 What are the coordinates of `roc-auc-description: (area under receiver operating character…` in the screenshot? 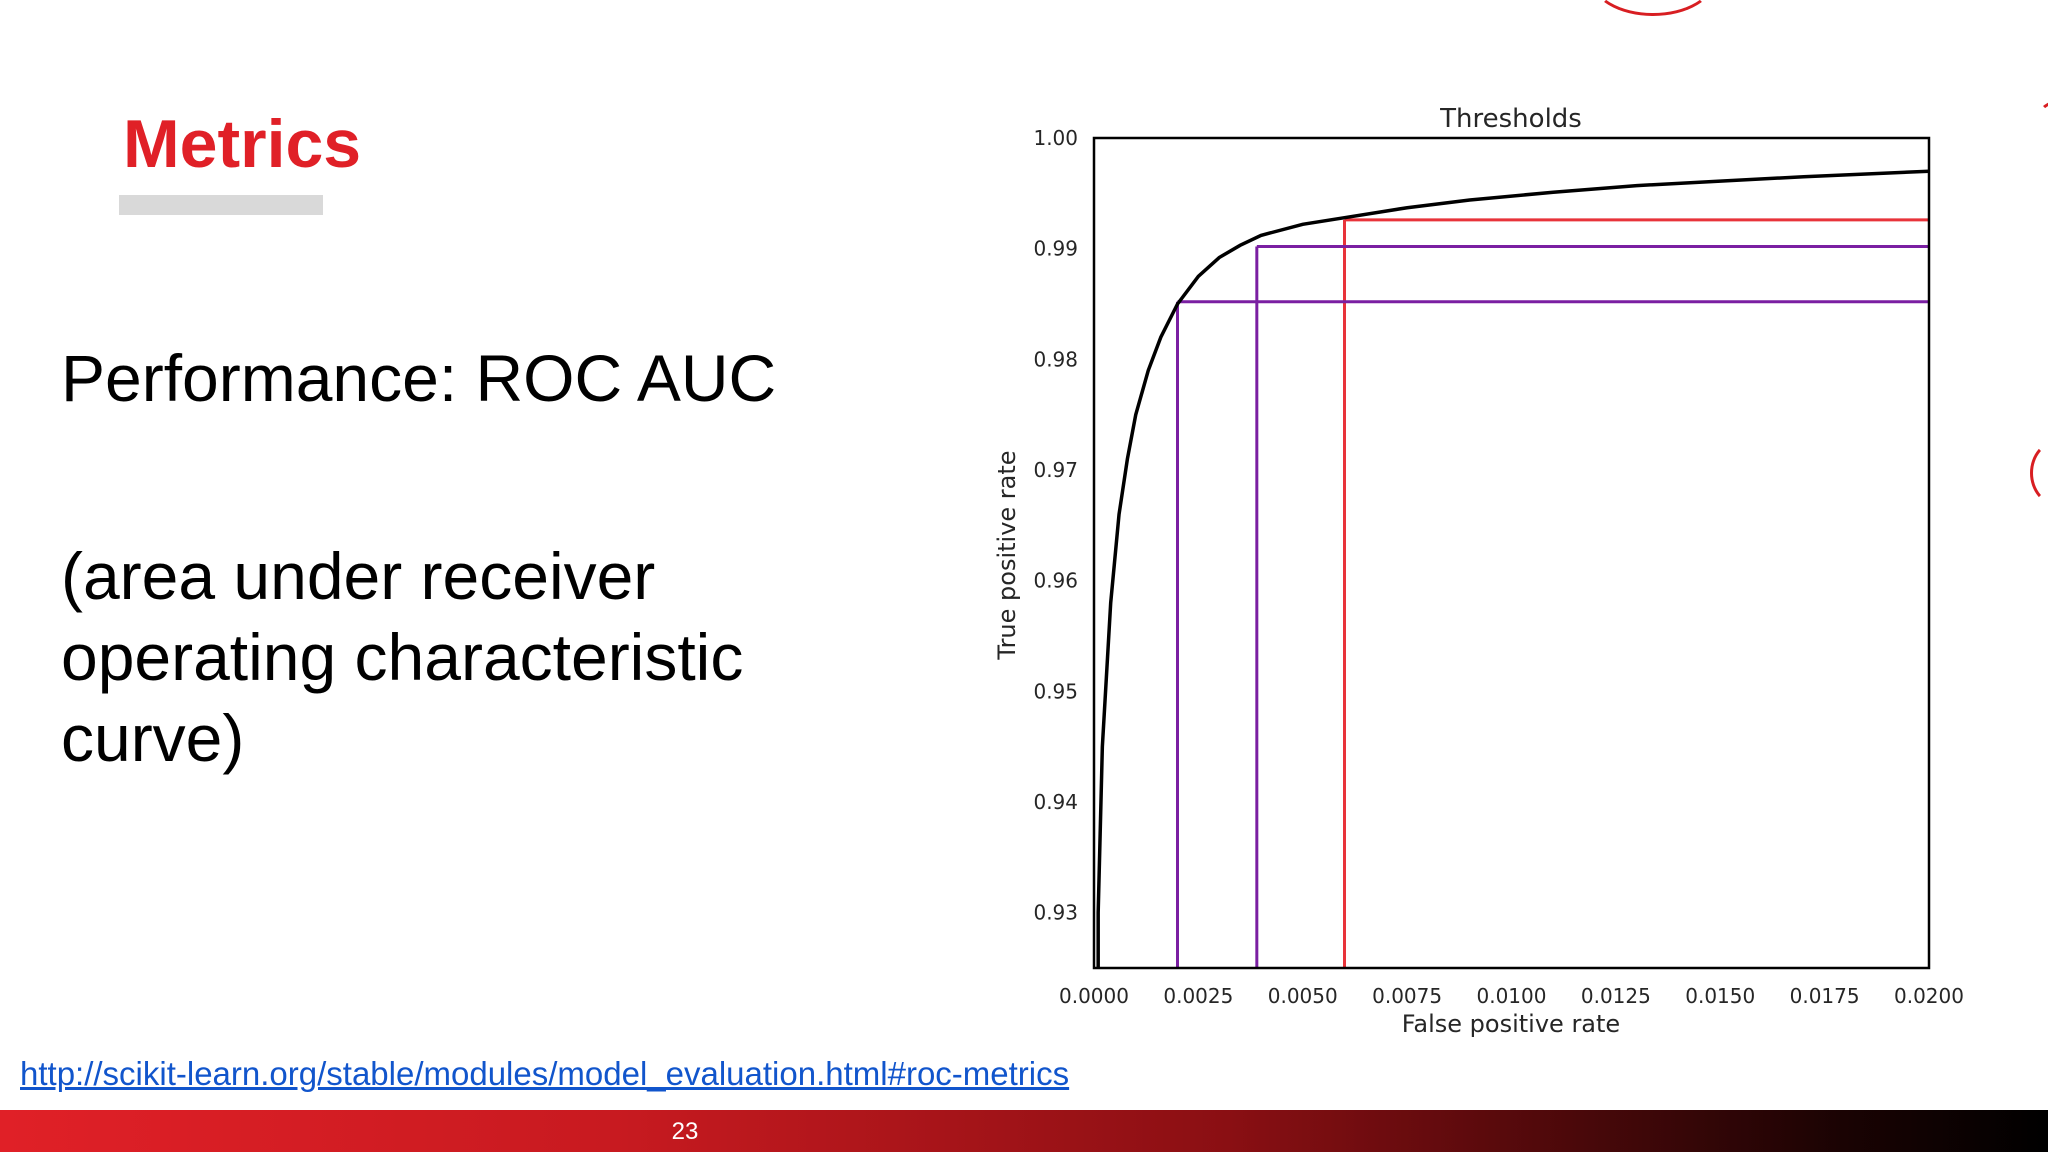 It's located at (402, 657).